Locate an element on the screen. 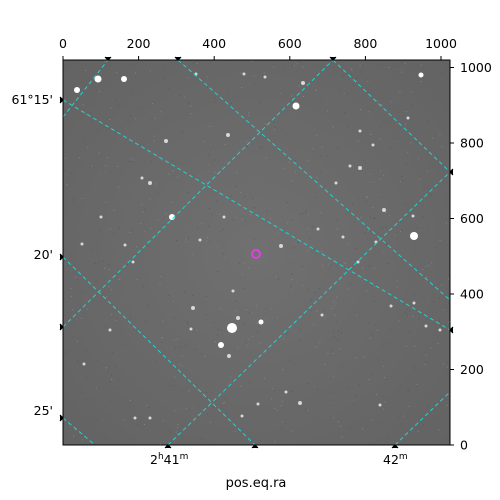 The image size is (500, 500). dec-tick-label: 20' is located at coordinates (43, 254).